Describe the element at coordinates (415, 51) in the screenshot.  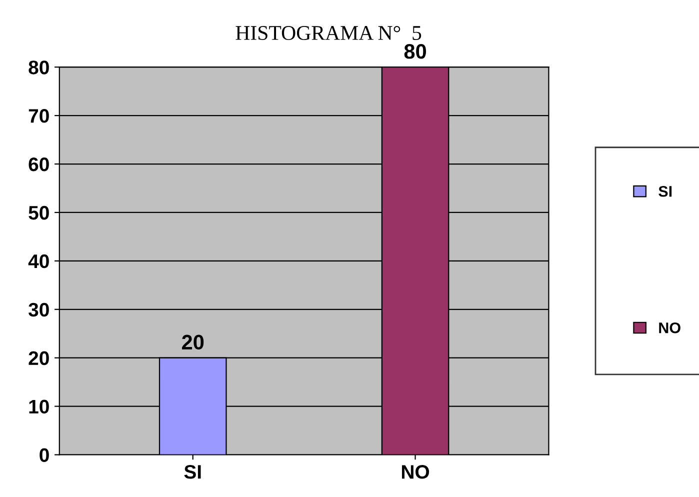
I see `data-label: 80` at that location.